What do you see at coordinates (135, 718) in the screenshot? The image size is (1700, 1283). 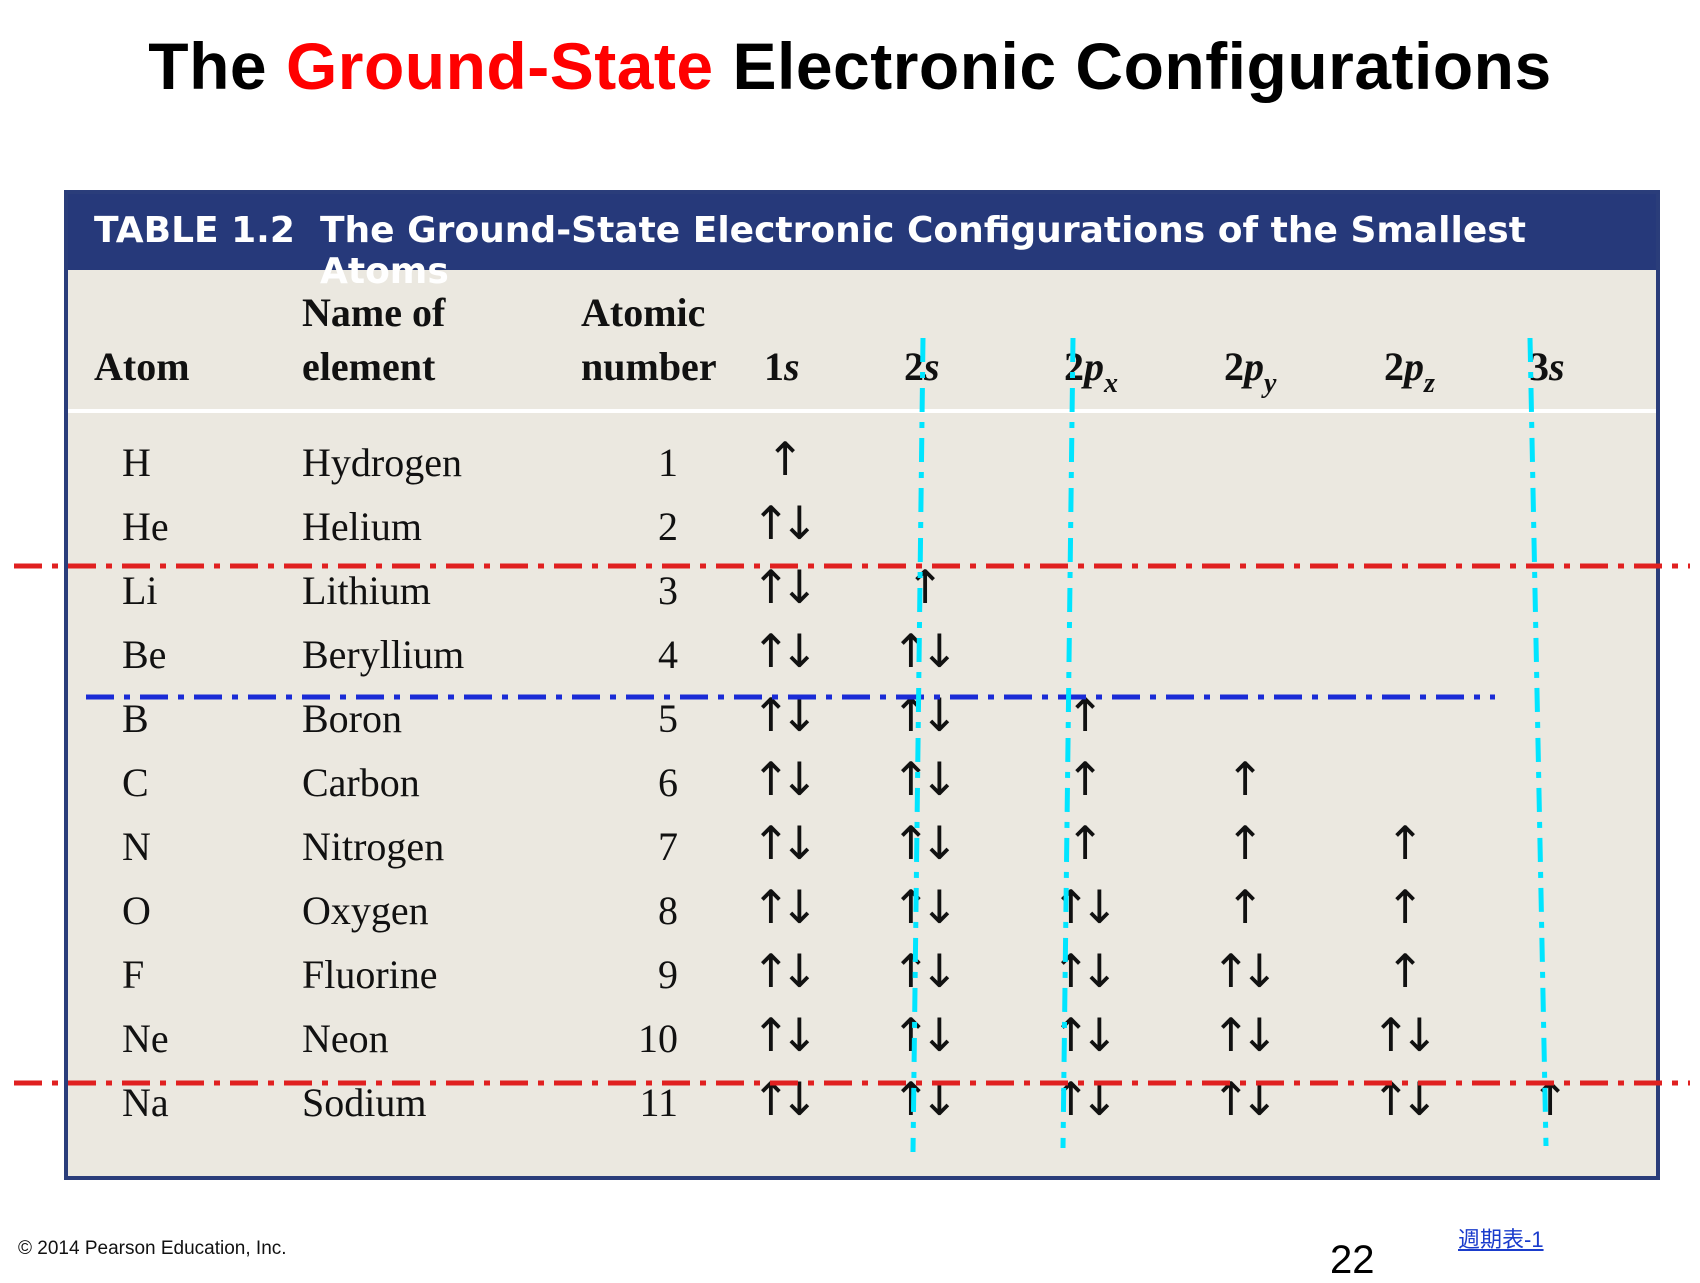 I see `atom-symbol: B` at bounding box center [135, 718].